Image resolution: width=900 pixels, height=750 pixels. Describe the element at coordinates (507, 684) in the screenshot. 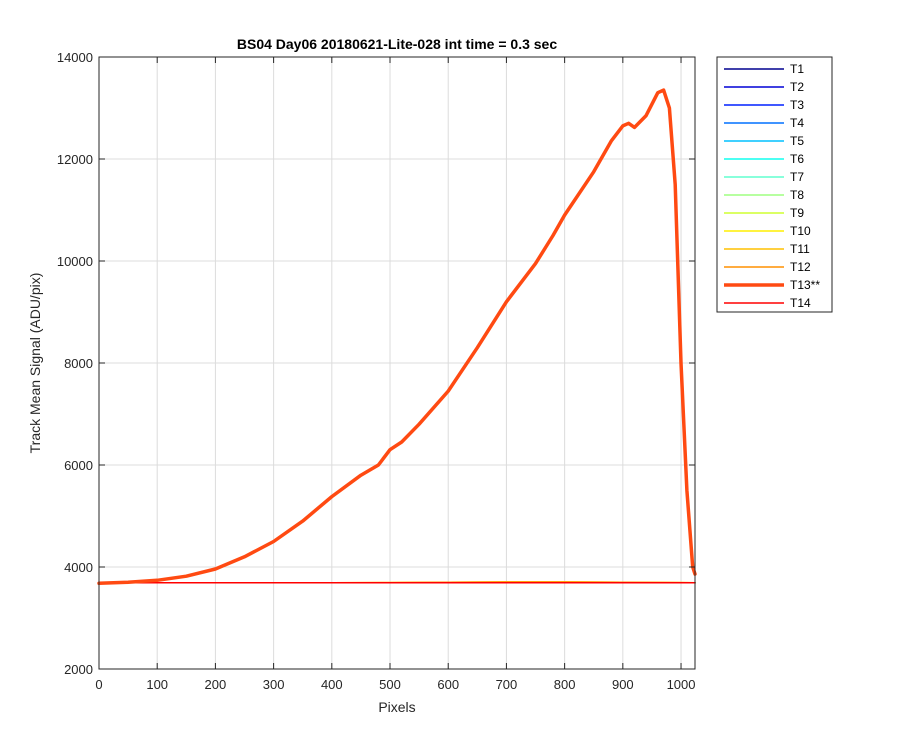

I see `x-tick-label: 700` at that location.